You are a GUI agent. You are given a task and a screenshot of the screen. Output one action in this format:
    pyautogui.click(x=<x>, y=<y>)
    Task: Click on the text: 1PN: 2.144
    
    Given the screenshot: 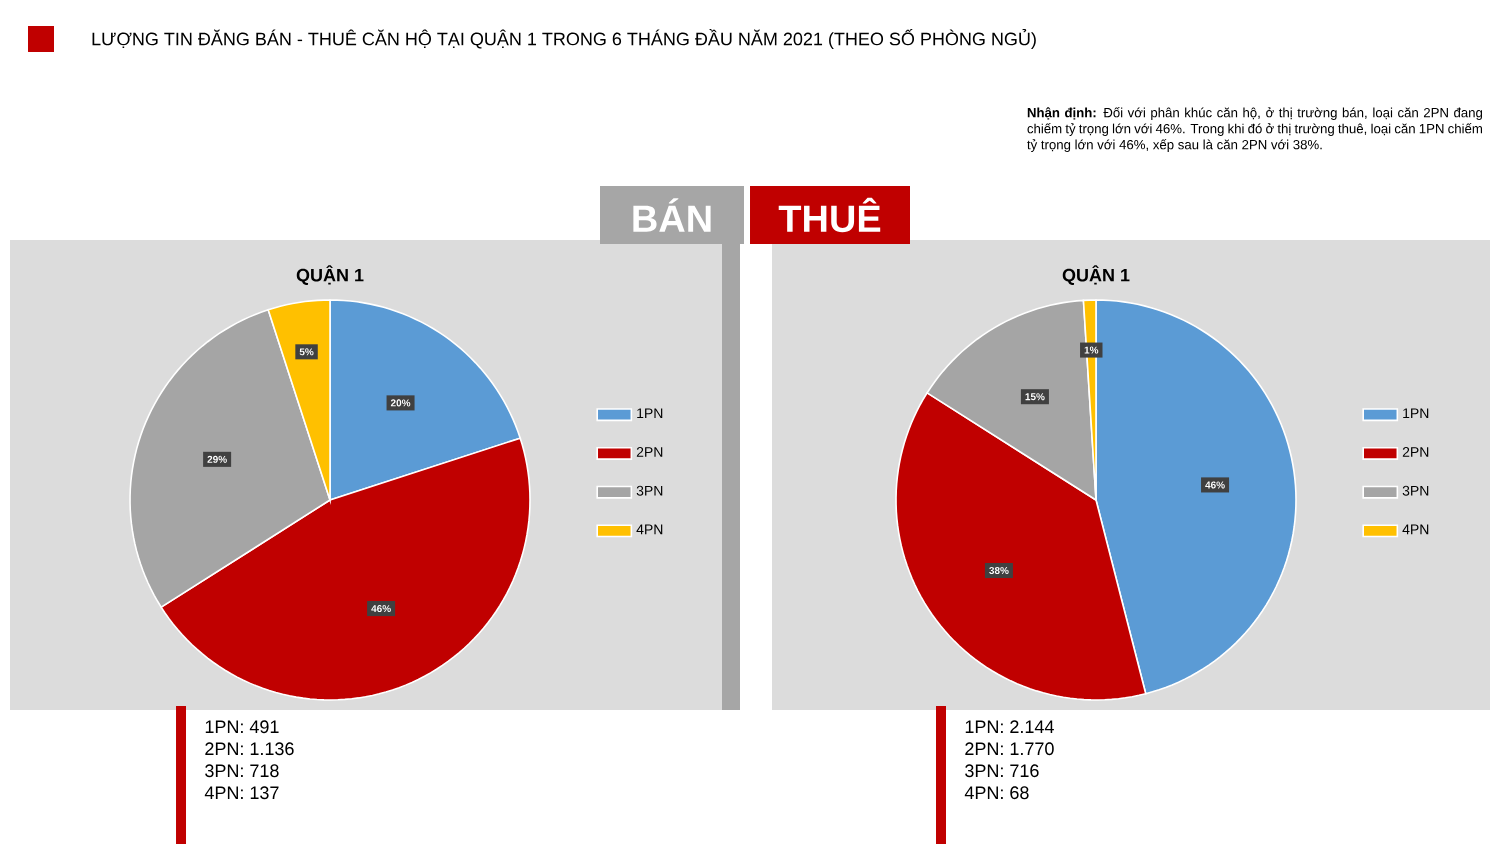 What is the action you would take?
    pyautogui.click(x=1009, y=726)
    